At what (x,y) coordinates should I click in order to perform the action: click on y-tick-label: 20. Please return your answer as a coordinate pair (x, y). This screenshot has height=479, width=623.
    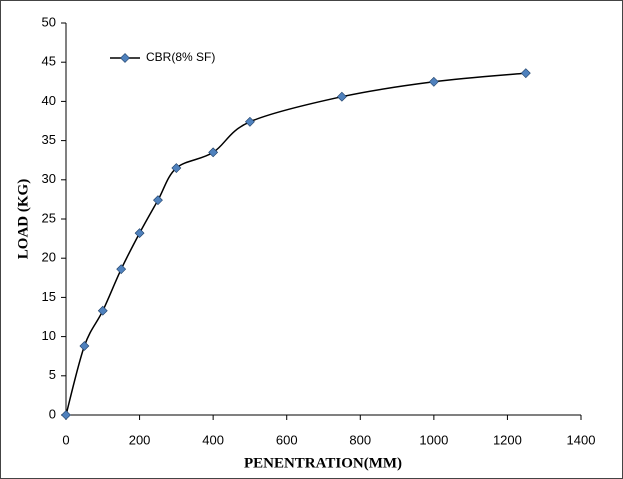
    Looking at the image, I should click on (49, 257).